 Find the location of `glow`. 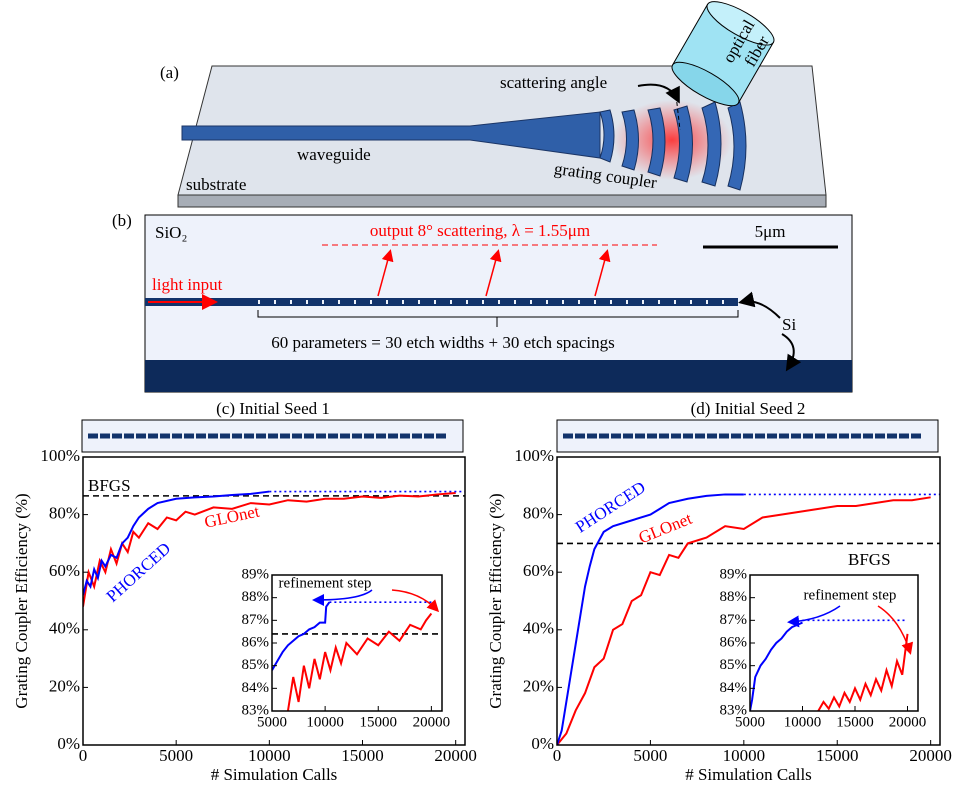

glow is located at coordinates (672, 140).